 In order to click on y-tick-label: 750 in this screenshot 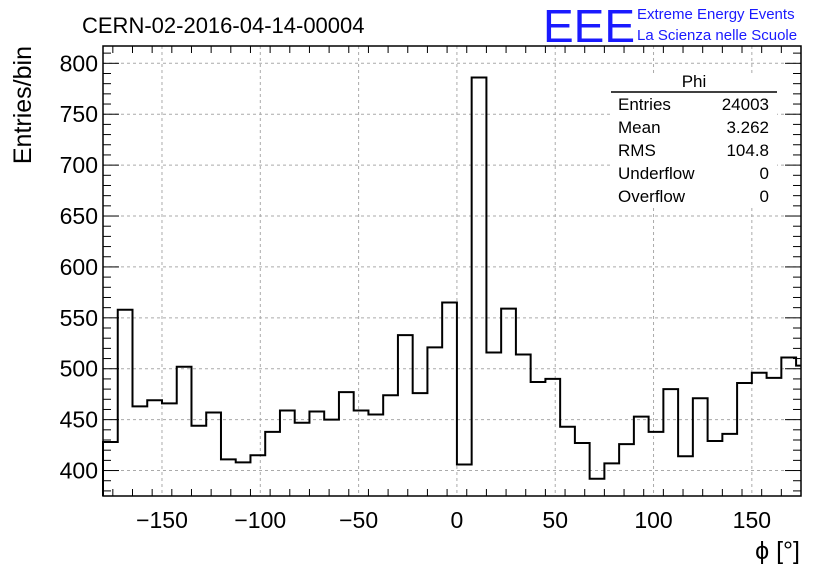, I will do `click(79, 114)`.